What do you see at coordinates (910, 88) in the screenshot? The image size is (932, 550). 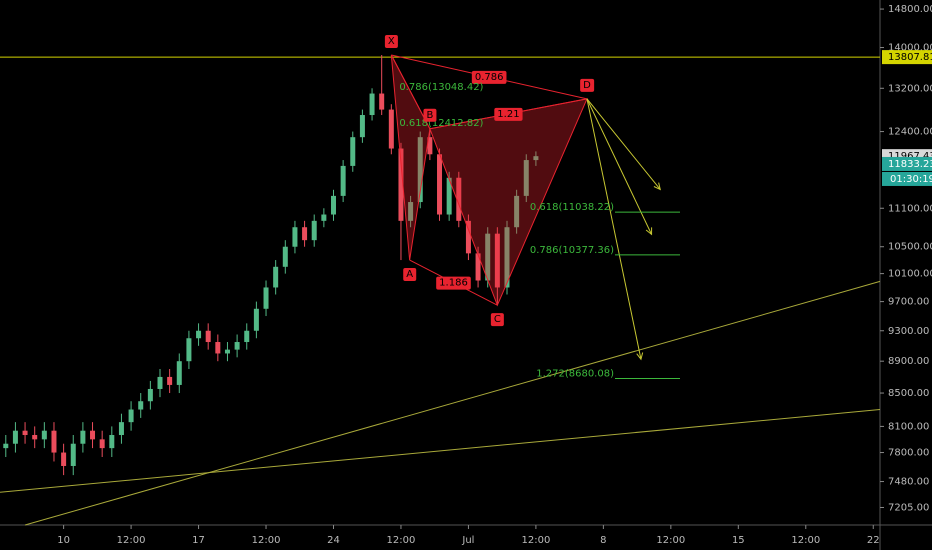 I see `y-tick-label: 13200.00` at bounding box center [910, 88].